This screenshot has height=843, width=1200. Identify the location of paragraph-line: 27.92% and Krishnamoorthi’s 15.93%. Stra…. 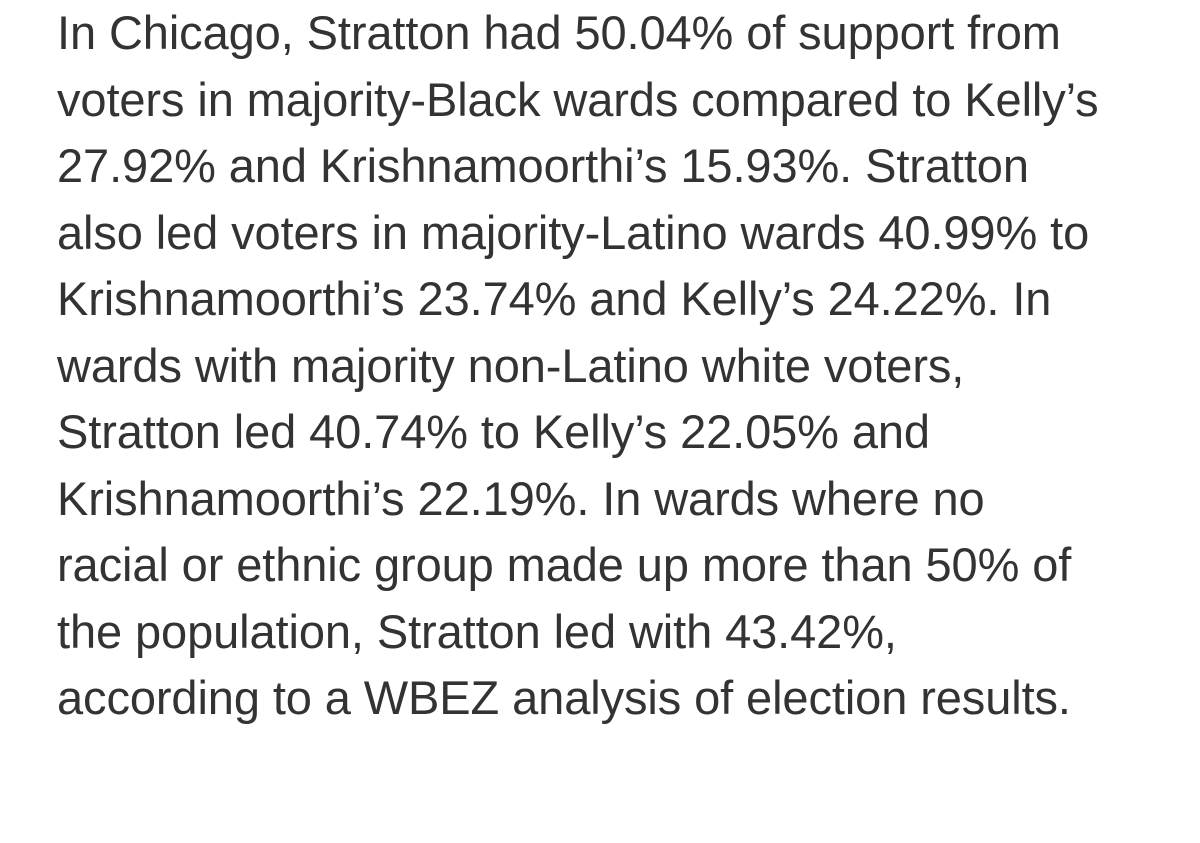
(543, 165).